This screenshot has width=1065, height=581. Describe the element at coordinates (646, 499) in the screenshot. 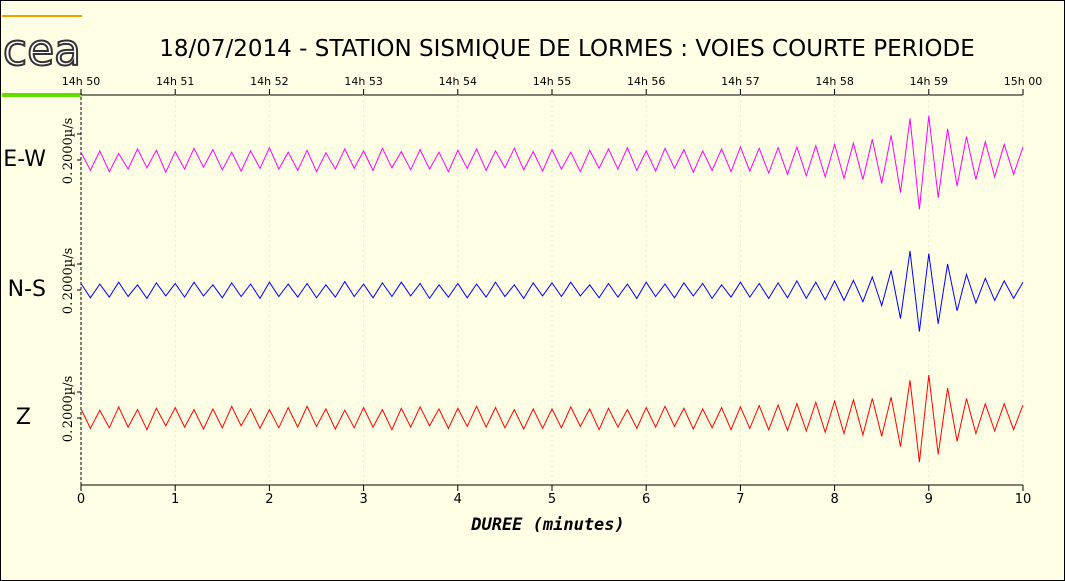

I see `x-tick-label: 6` at that location.